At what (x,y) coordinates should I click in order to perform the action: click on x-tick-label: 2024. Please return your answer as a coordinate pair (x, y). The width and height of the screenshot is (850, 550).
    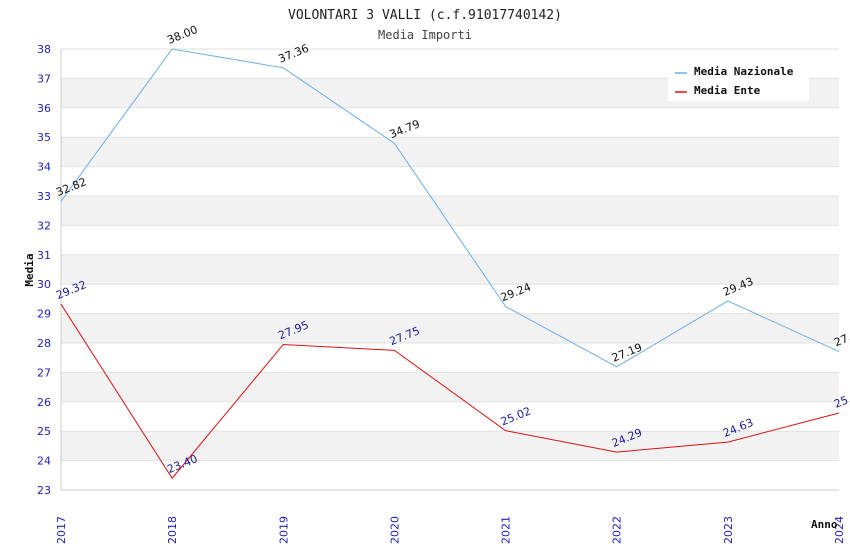
    Looking at the image, I should click on (839, 530).